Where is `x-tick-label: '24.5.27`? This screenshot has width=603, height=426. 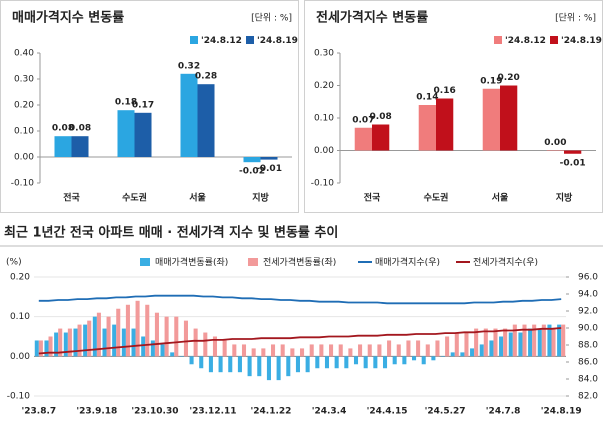
x-tick-label: '24.5.27 is located at coordinates (445, 412).